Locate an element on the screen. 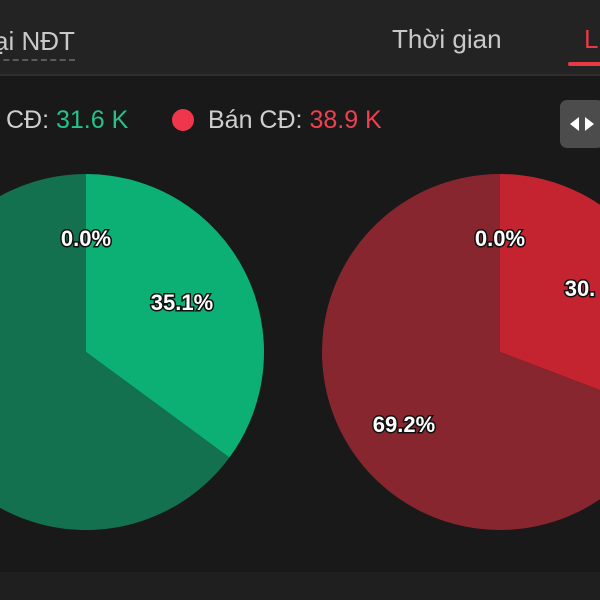 This screenshot has height=600, width=600. legend-sell-label: Bán CĐ: is located at coordinates (259, 120).